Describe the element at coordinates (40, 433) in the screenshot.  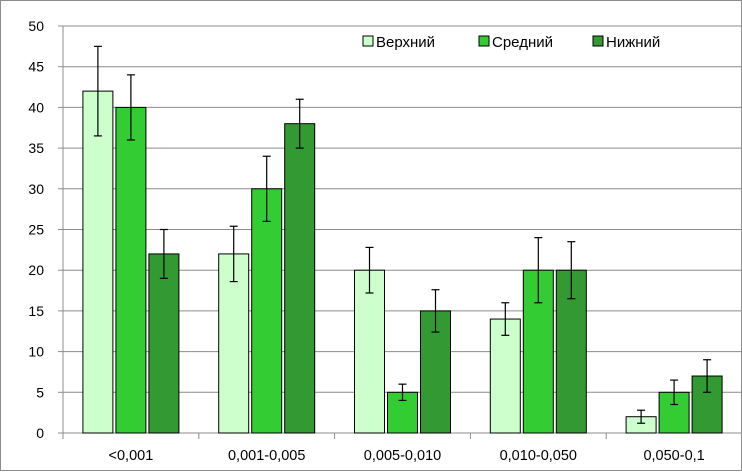
I see `y-tick-label-0: 0` at that location.